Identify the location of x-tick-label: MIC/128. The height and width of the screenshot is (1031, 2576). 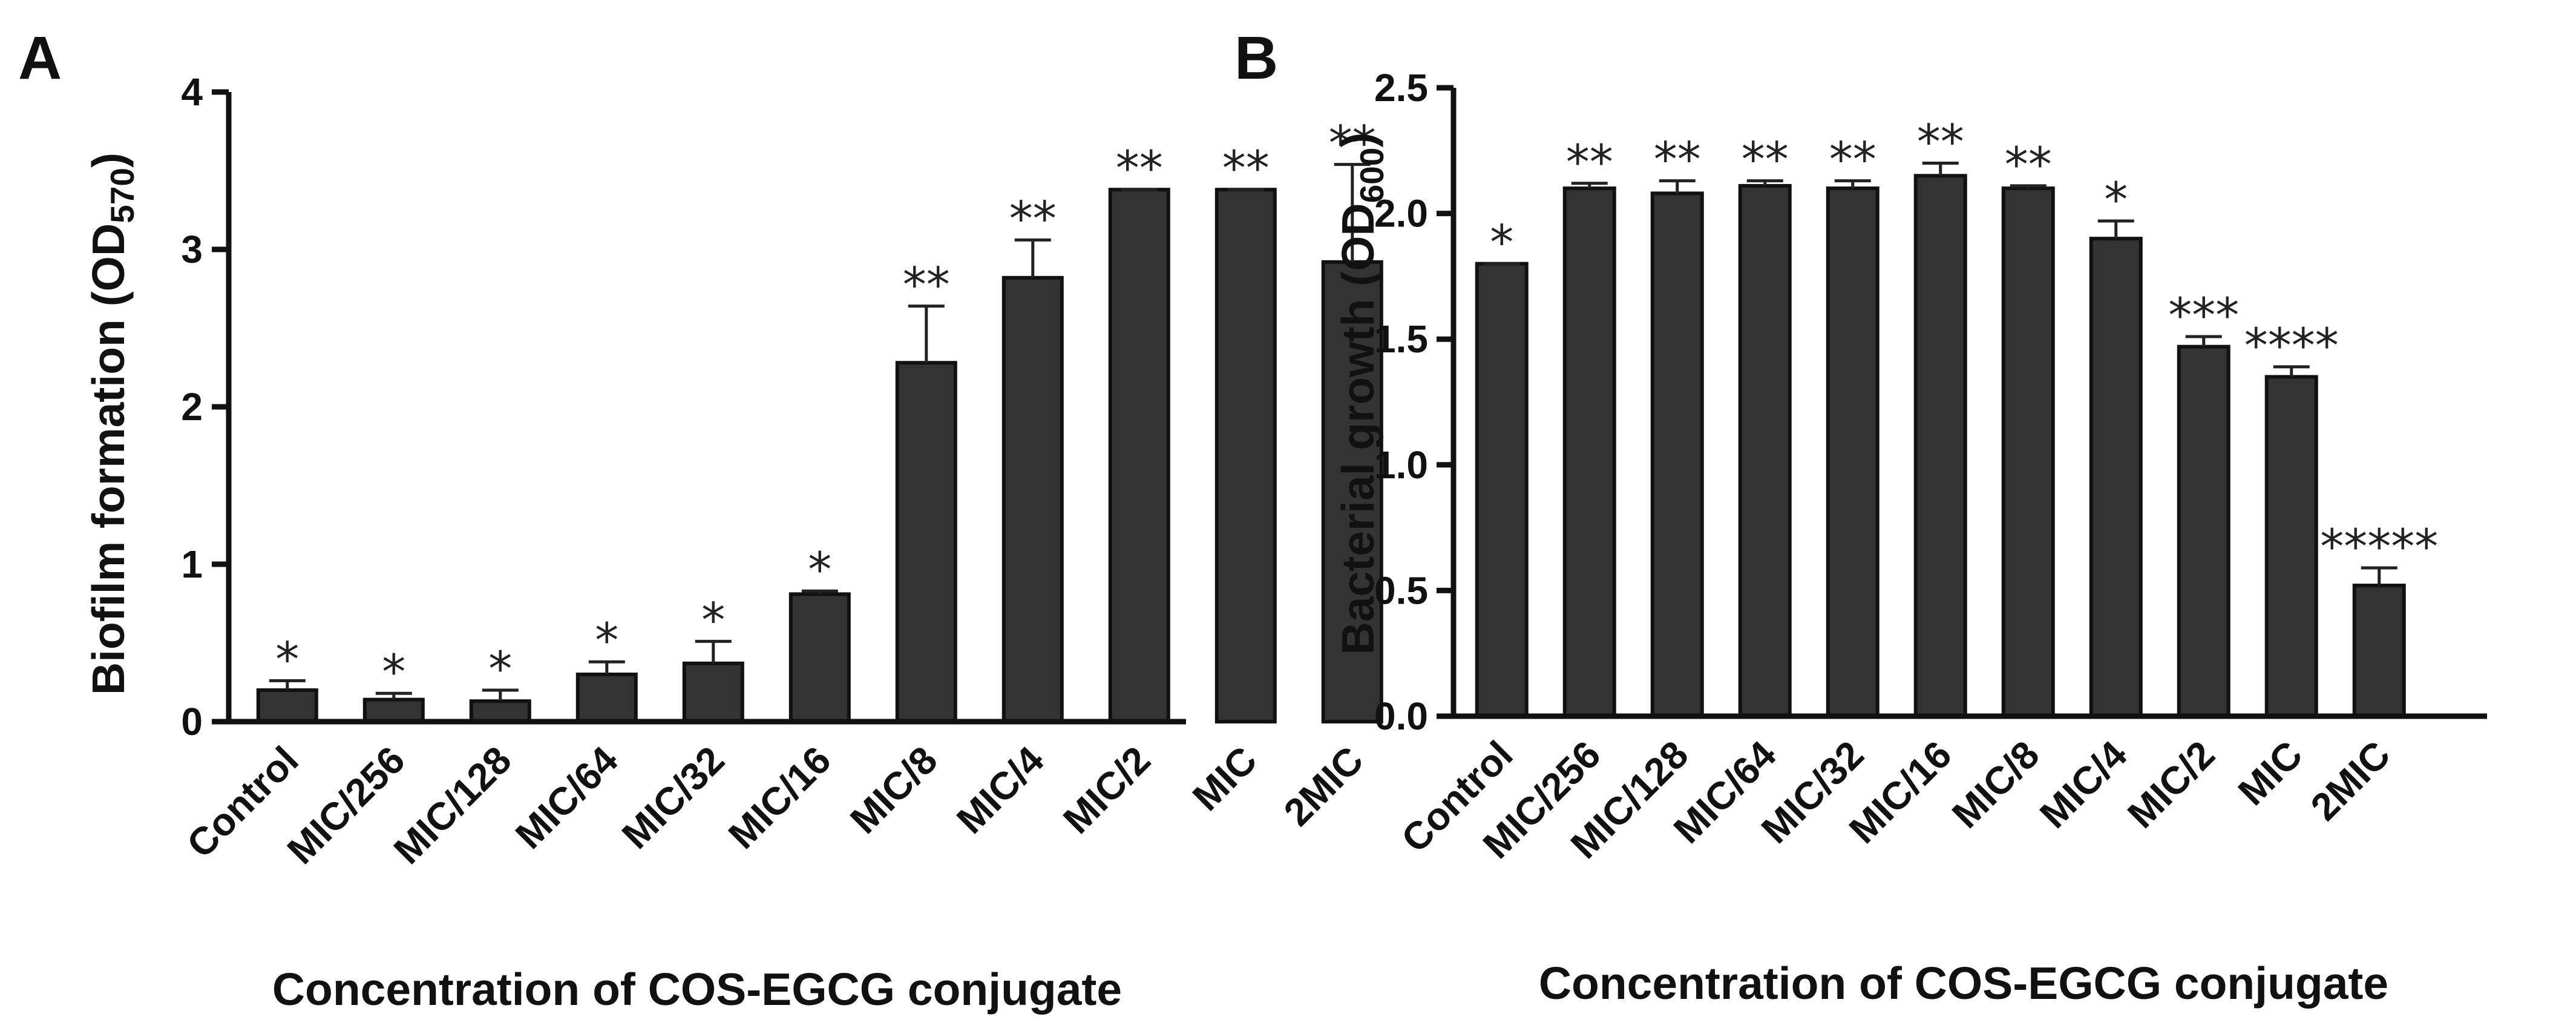
(452, 805).